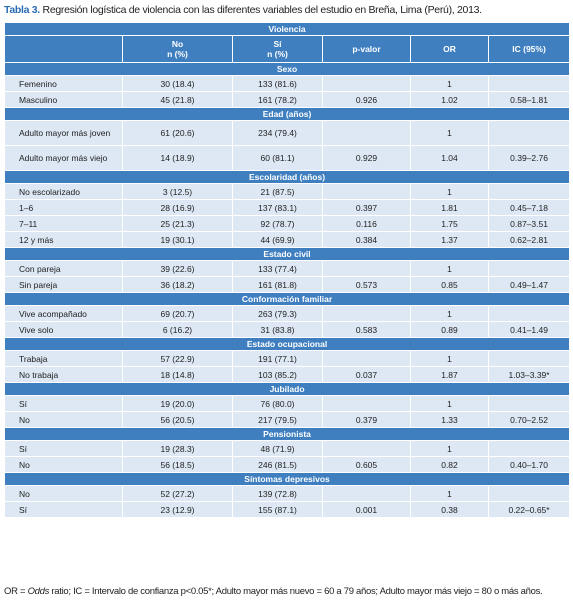 This screenshot has width=573, height=602. I want to click on cell: 191 (77.1), so click(277, 358).